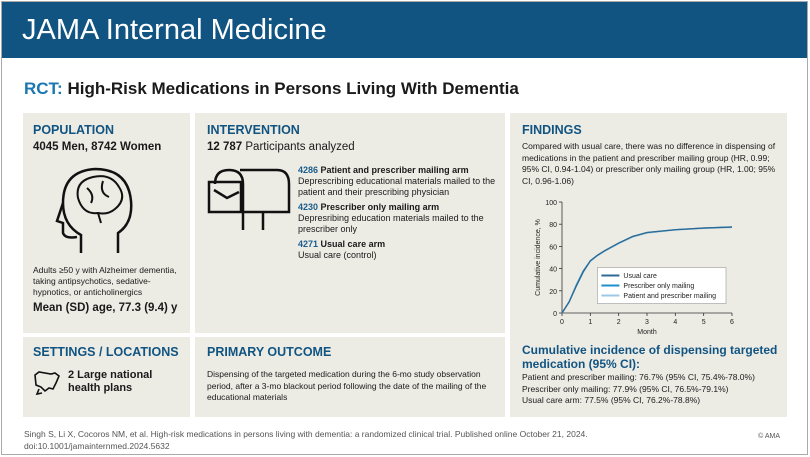 Image resolution: width=810 pixels, height=457 pixels. What do you see at coordinates (253, 130) in the screenshot?
I see `intervention-heading: INTERVENTION` at bounding box center [253, 130].